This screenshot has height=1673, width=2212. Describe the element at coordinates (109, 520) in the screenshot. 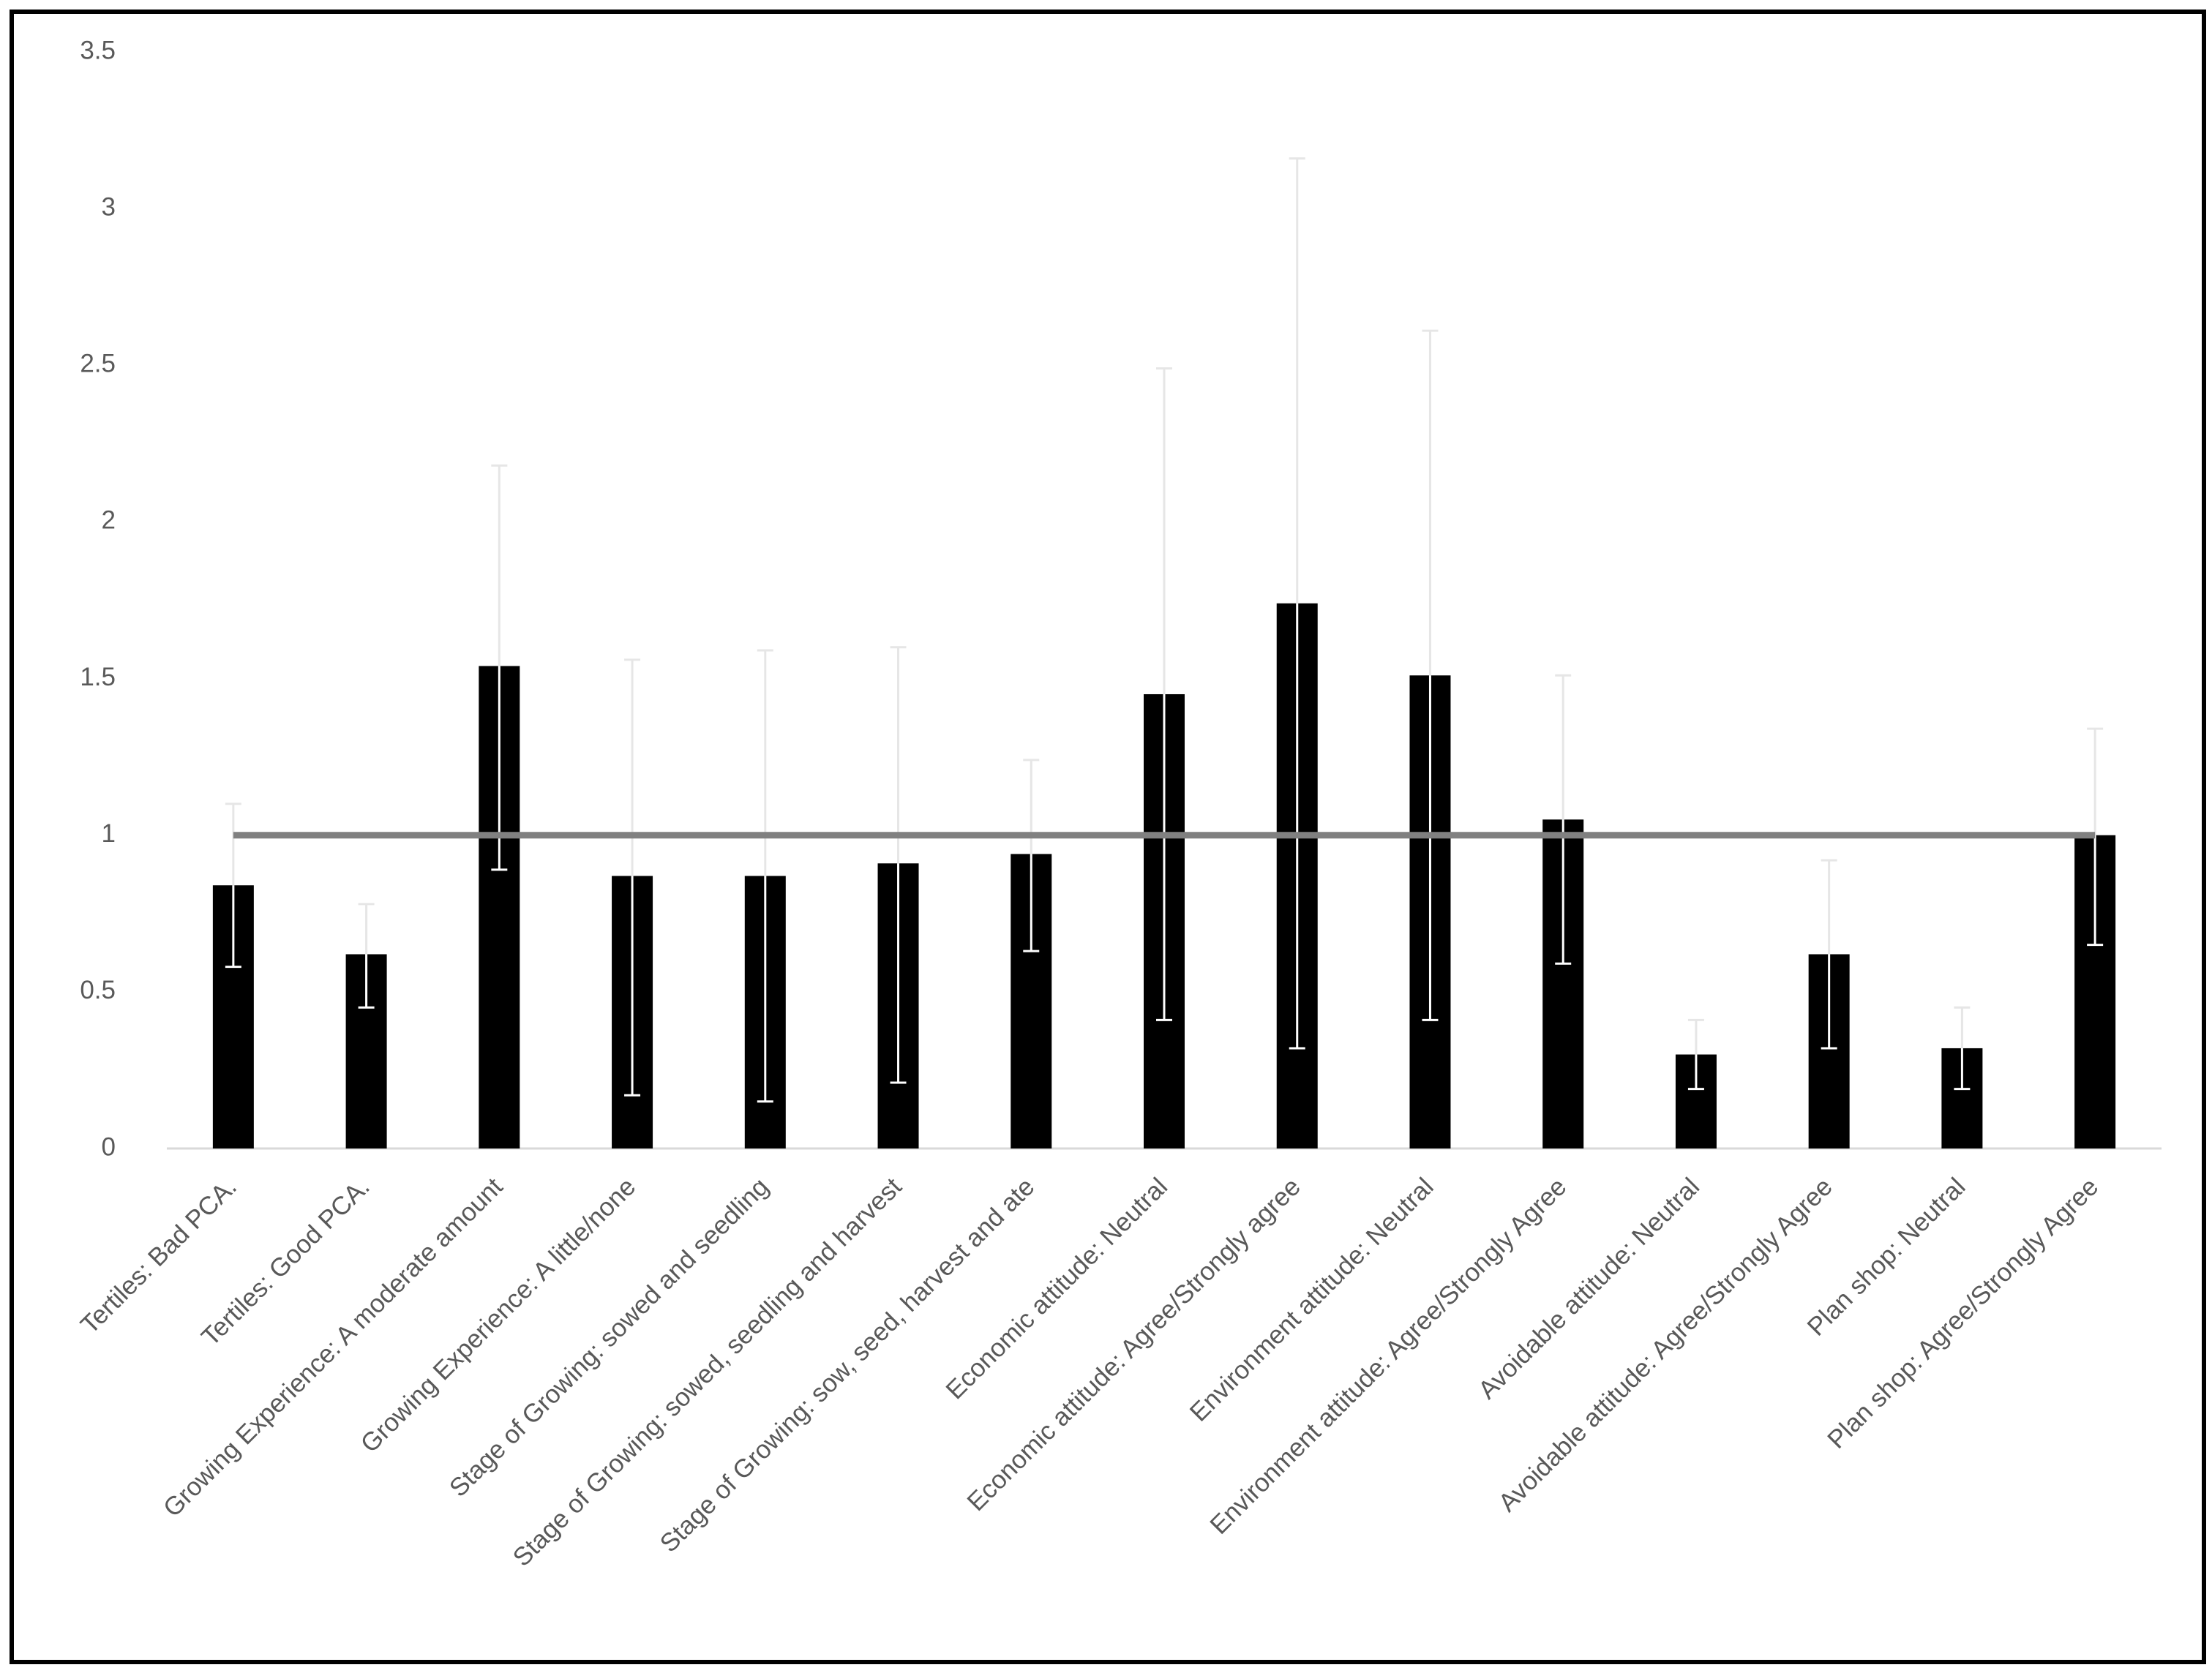

I see `y-tick-label: 2` at that location.